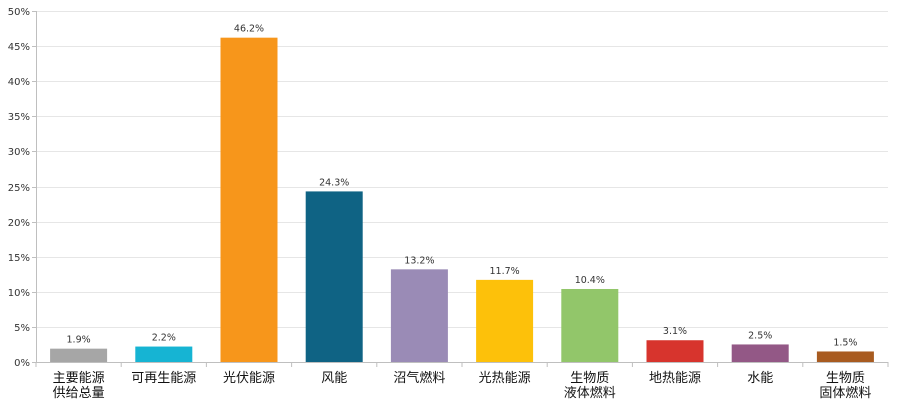  What do you see at coordinates (19, 188) in the screenshot?
I see `y-tick-label: 25%` at bounding box center [19, 188].